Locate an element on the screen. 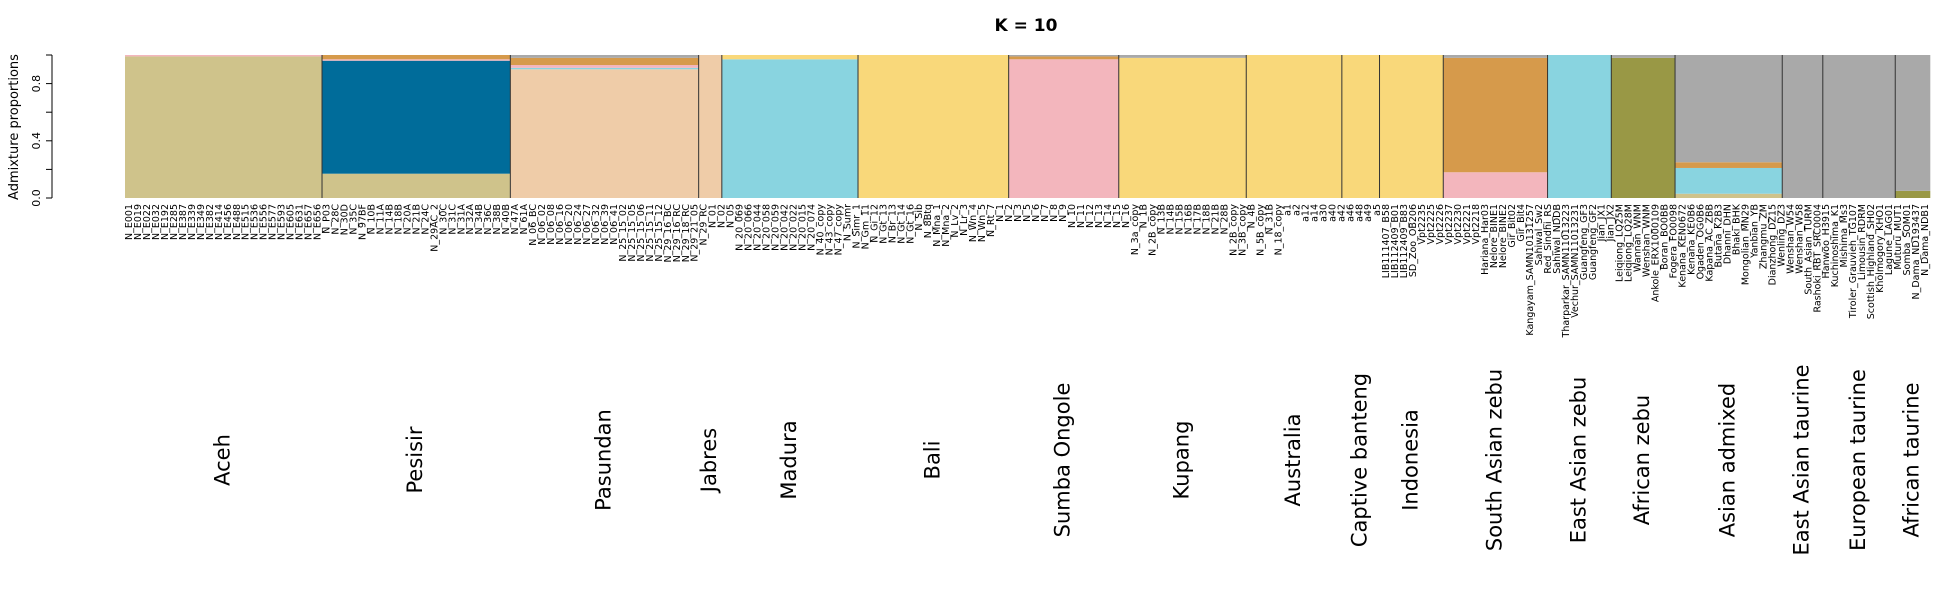  sample-label: N_20_058 is located at coordinates (767, 227).